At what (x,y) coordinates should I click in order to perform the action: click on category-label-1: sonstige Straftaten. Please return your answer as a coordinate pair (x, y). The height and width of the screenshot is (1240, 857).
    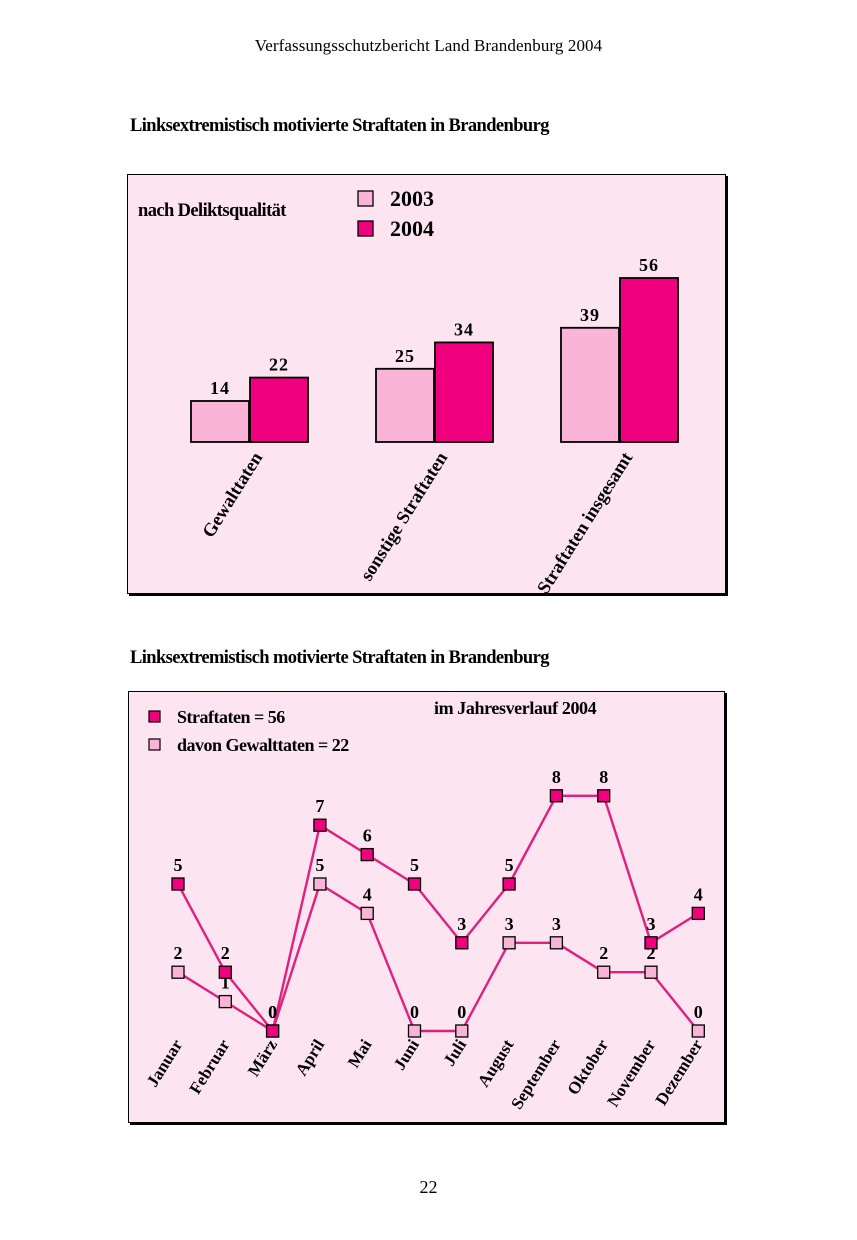
    Looking at the image, I should click on (404, 516).